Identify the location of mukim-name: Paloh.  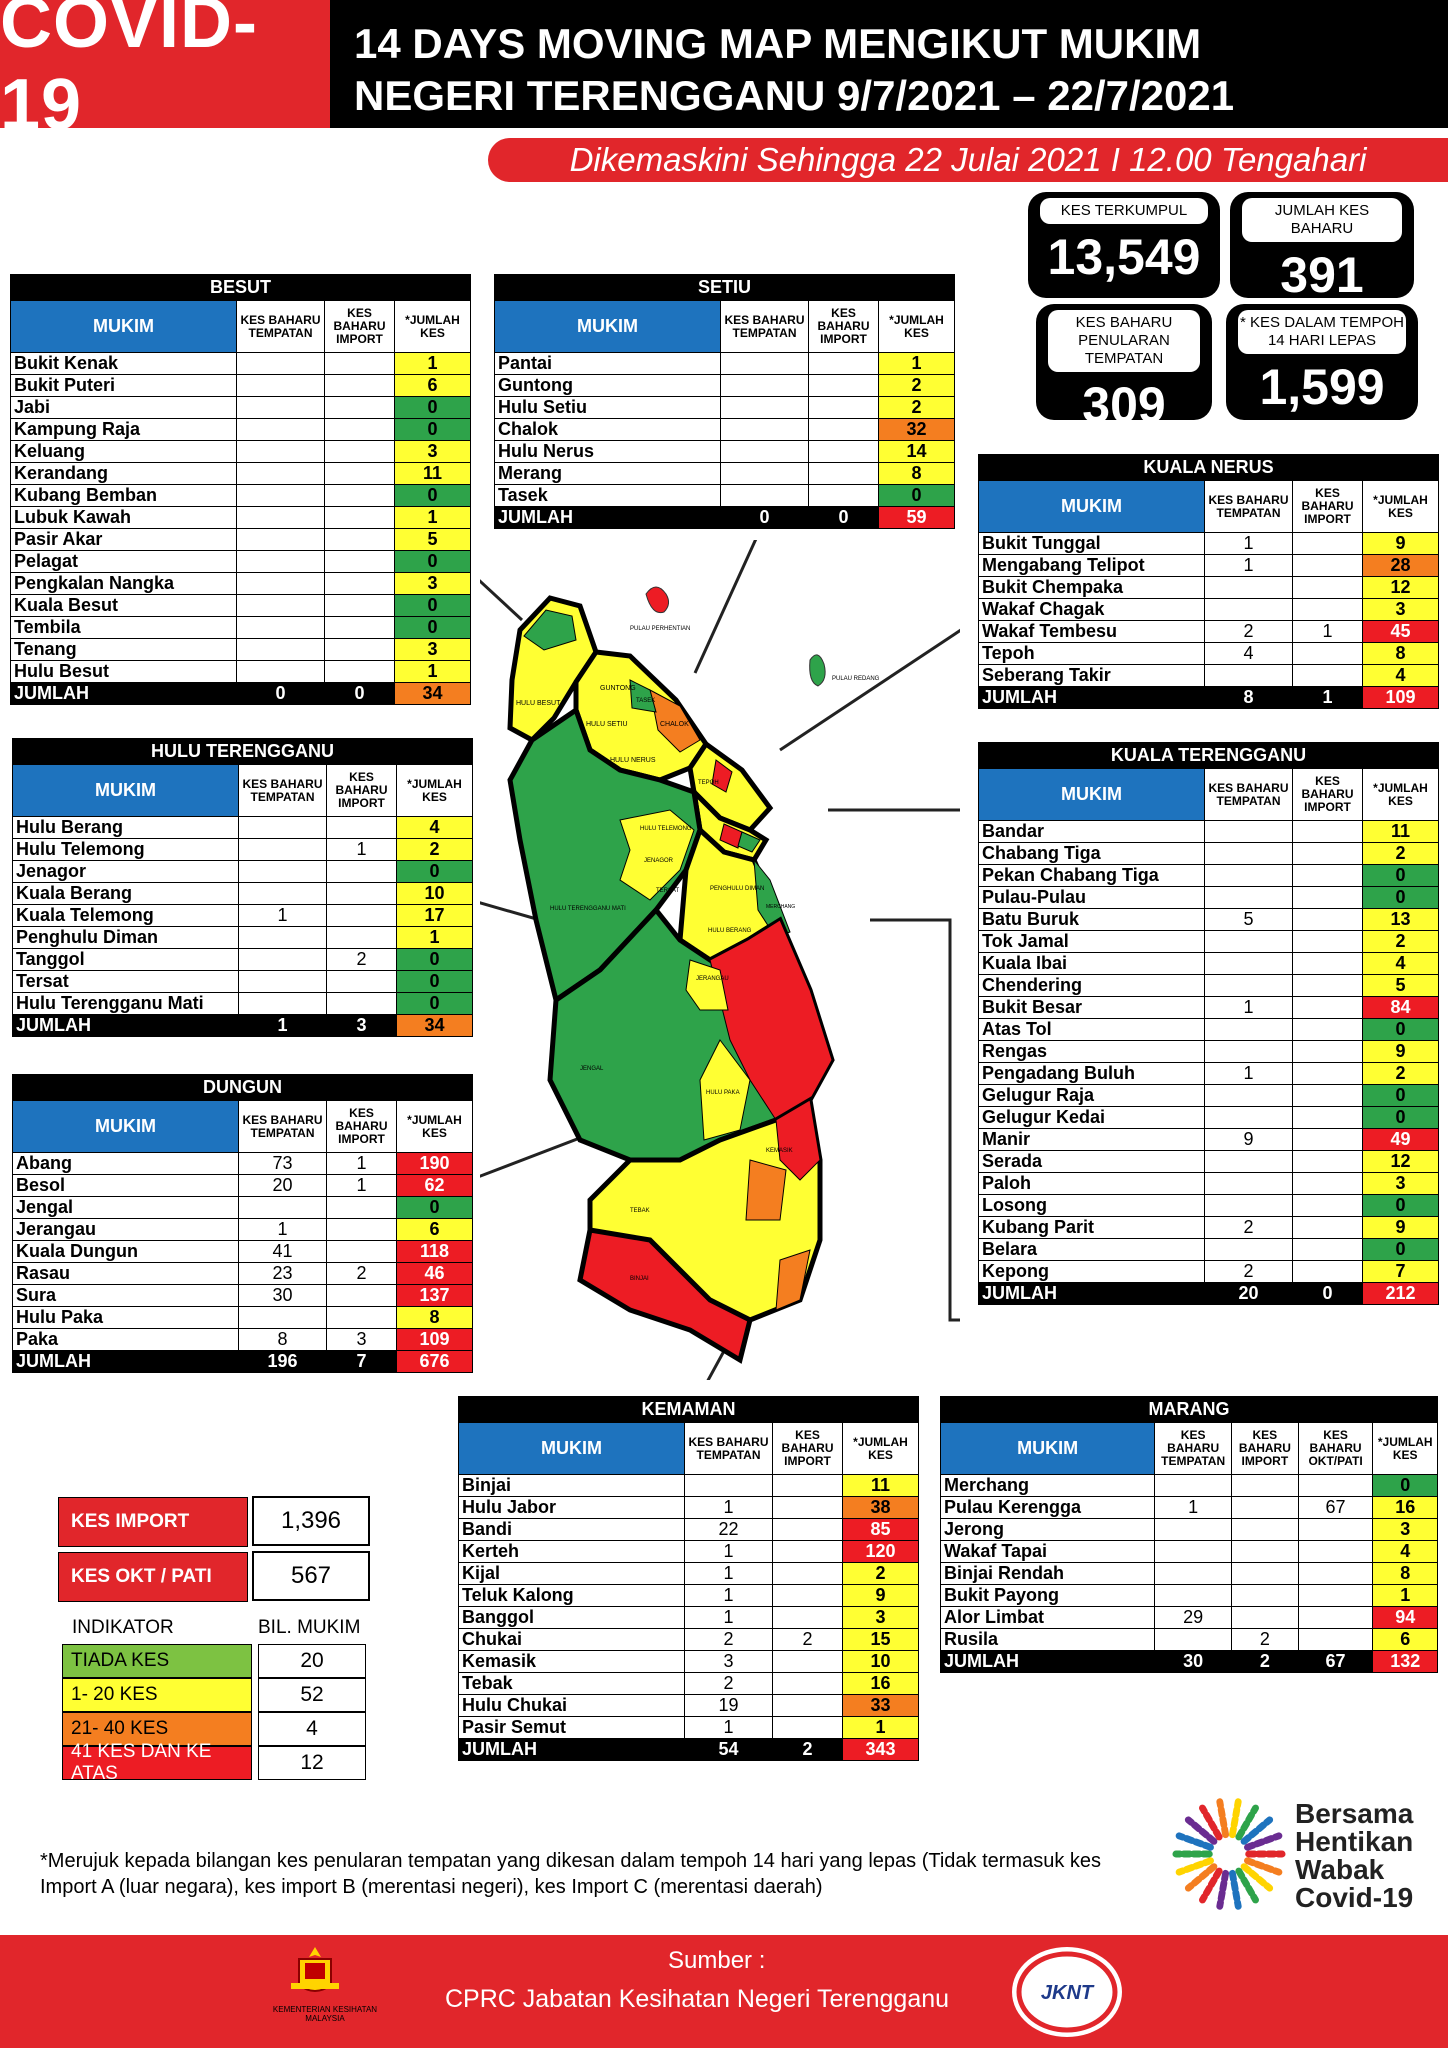
(1091, 1183).